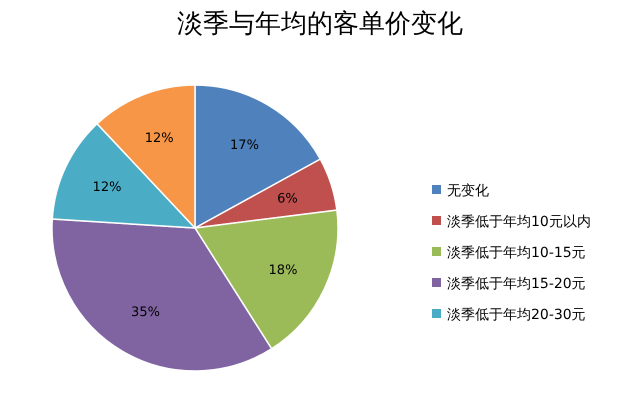 The image size is (640, 398). What do you see at coordinates (283, 270) in the screenshot?
I see `data-label: 18%` at bounding box center [283, 270].